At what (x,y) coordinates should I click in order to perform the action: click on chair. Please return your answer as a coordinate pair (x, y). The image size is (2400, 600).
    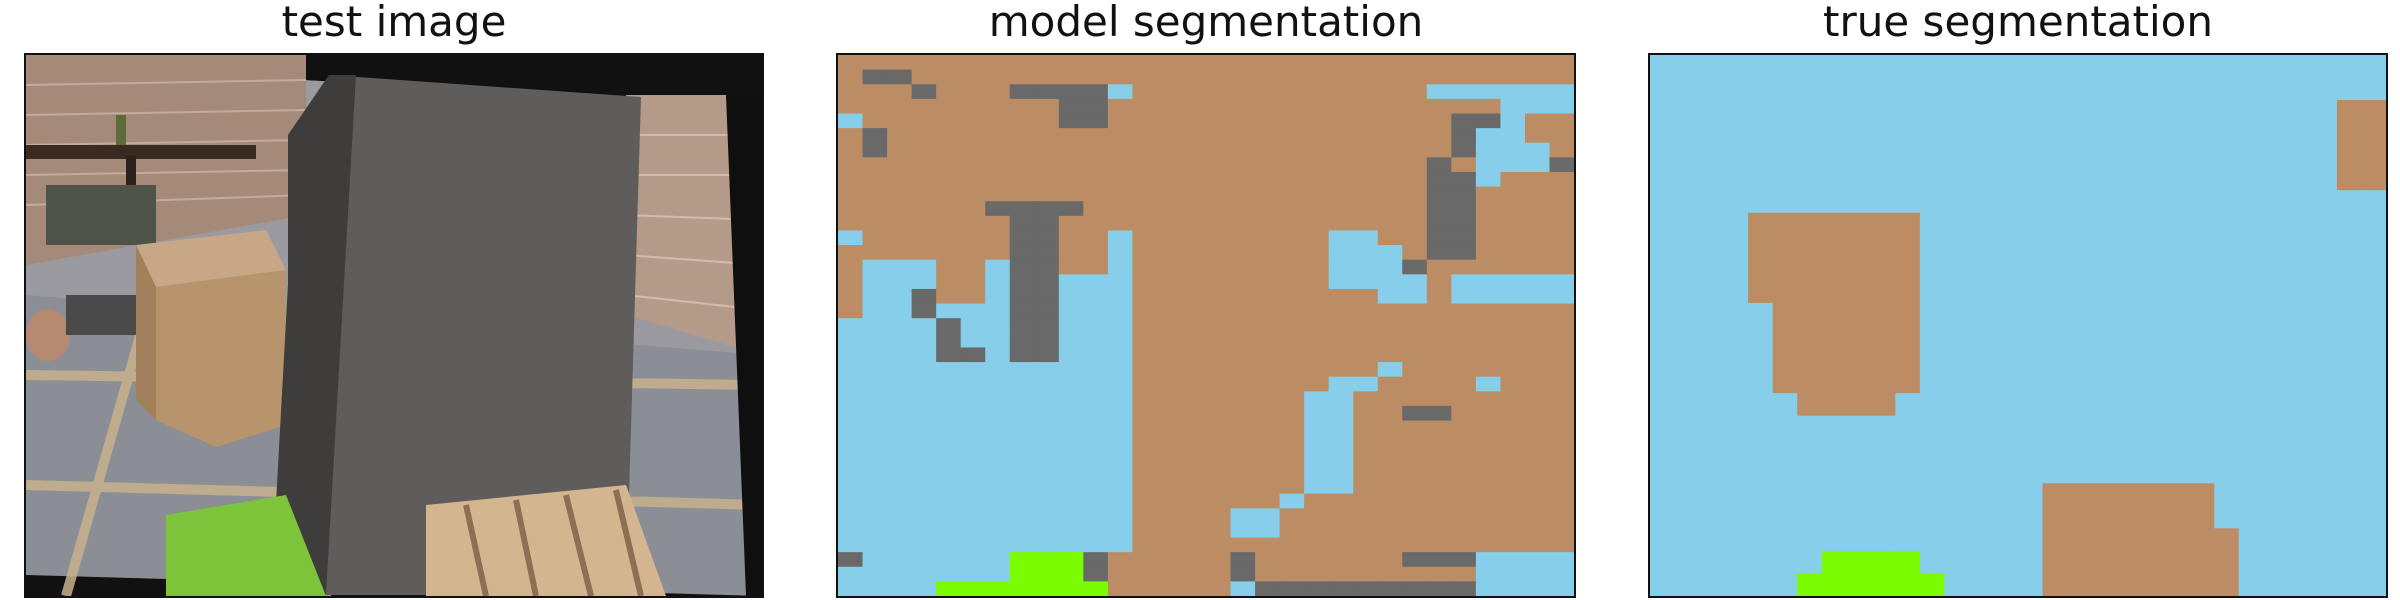
    Looking at the image, I should click on (101, 215).